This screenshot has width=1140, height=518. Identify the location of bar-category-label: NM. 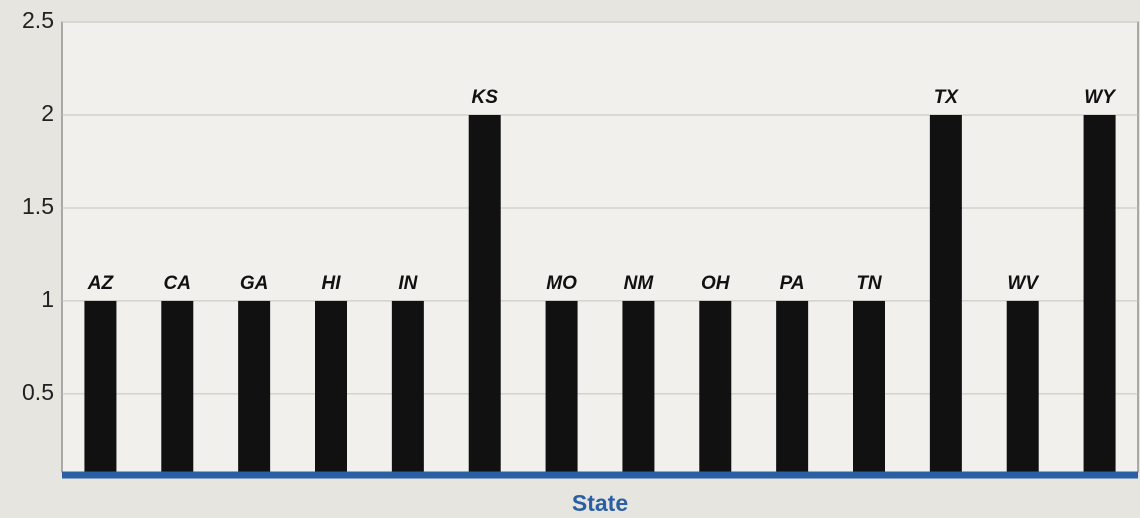
(639, 283).